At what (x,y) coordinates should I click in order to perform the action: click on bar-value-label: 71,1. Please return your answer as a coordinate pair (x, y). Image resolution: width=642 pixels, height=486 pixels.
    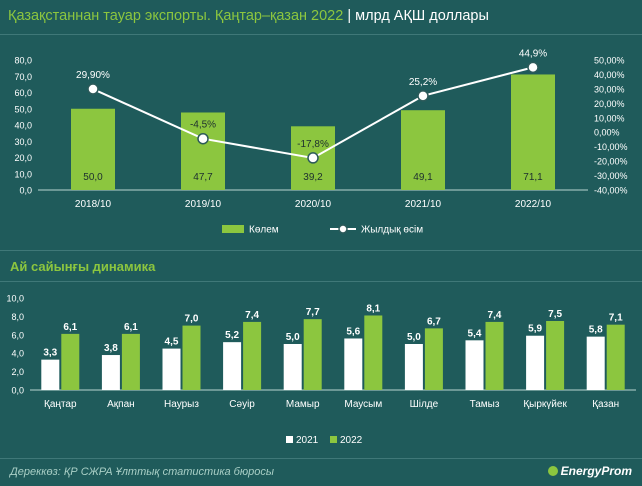
    Looking at the image, I should click on (533, 177).